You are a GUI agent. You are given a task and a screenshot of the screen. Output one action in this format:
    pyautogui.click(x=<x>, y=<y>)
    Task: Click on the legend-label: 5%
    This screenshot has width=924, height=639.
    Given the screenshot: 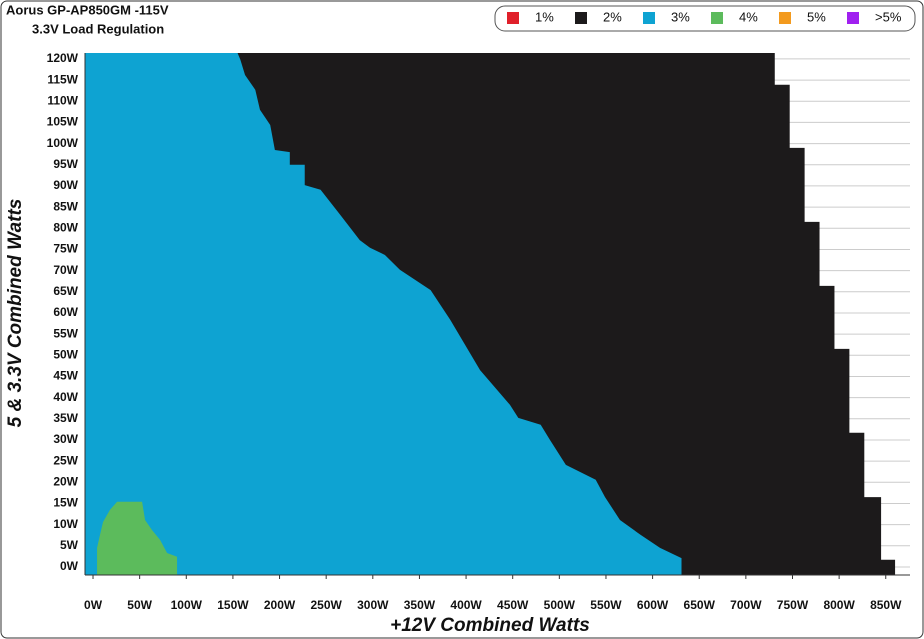 What is the action you would take?
    pyautogui.click(x=816, y=16)
    